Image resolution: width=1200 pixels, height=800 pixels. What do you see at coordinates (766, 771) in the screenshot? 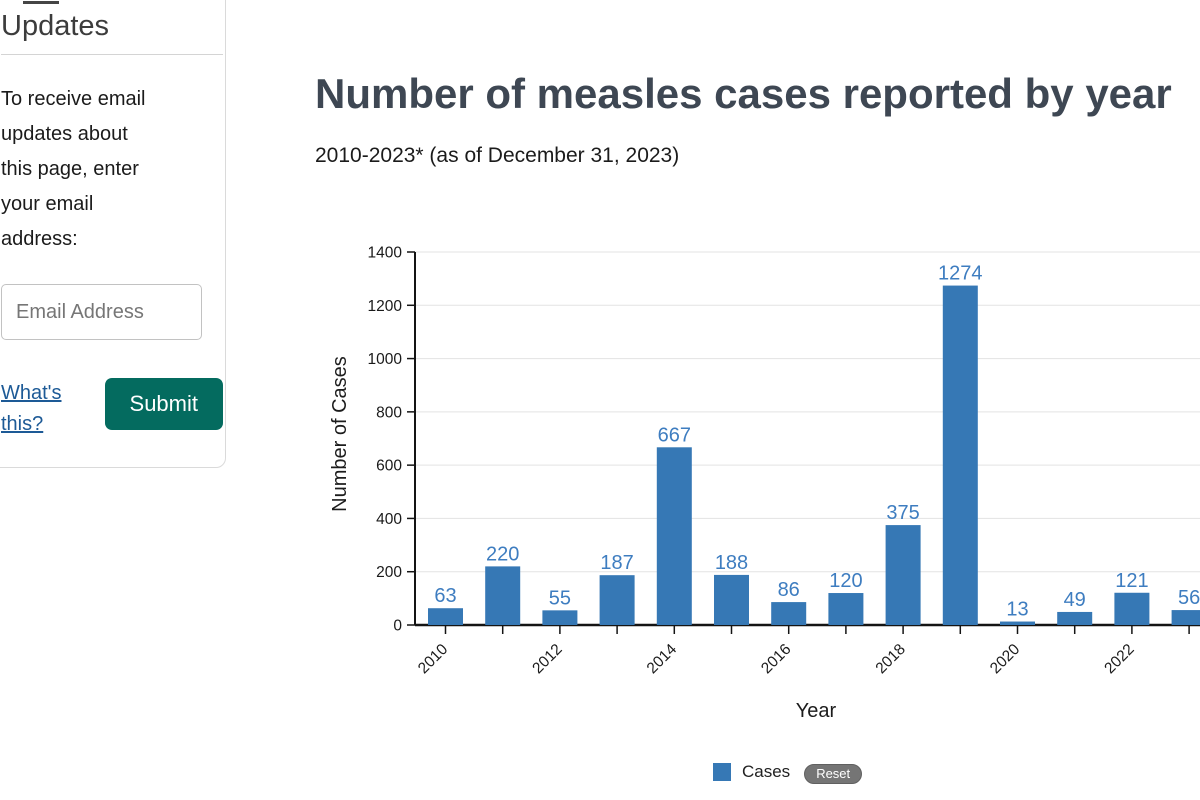
I see `legend-label-cases: Cases` at bounding box center [766, 771].